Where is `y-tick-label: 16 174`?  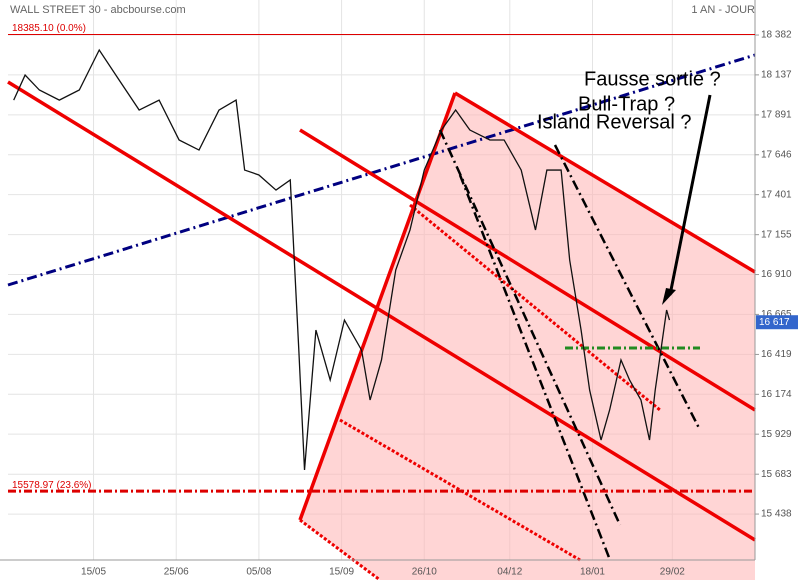
y-tick-label: 16 174 is located at coordinates (776, 394).